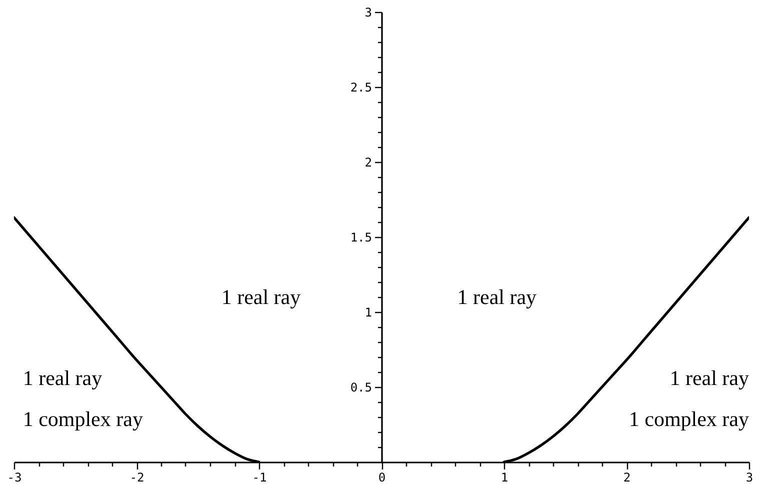  What do you see at coordinates (750, 477) in the screenshot?
I see `x-tick-label: 3` at bounding box center [750, 477].